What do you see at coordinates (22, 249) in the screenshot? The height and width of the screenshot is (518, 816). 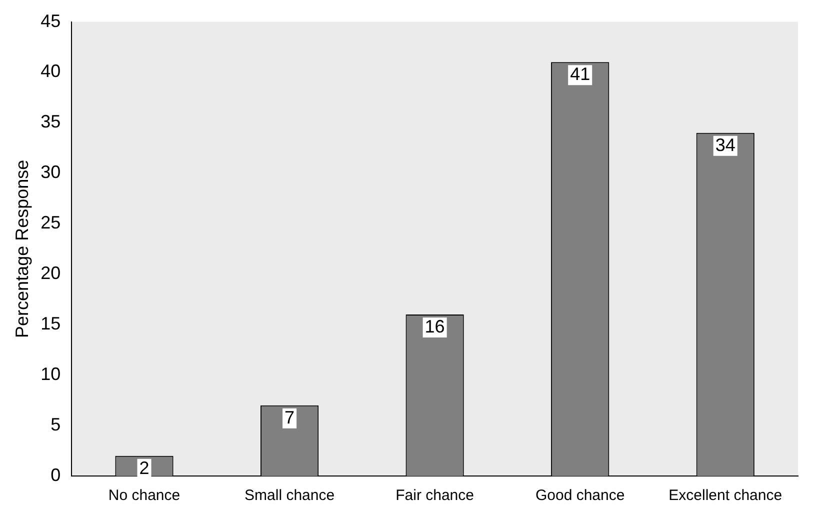 I see `y-axis-title: Percentage Response` at bounding box center [22, 249].